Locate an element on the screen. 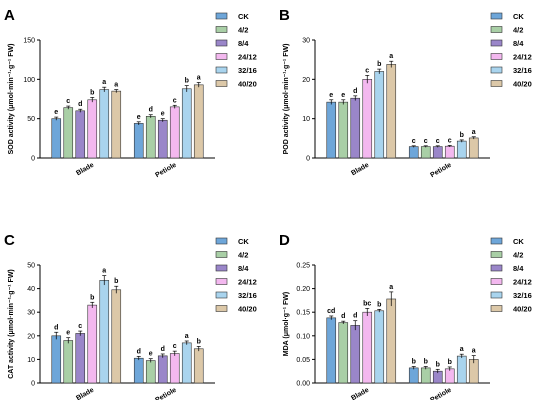 This screenshot has width=550, height=400. y-axis-label: CAT activity (μmol·min⁻¹·g⁻¹ FW) is located at coordinates (11, 324).